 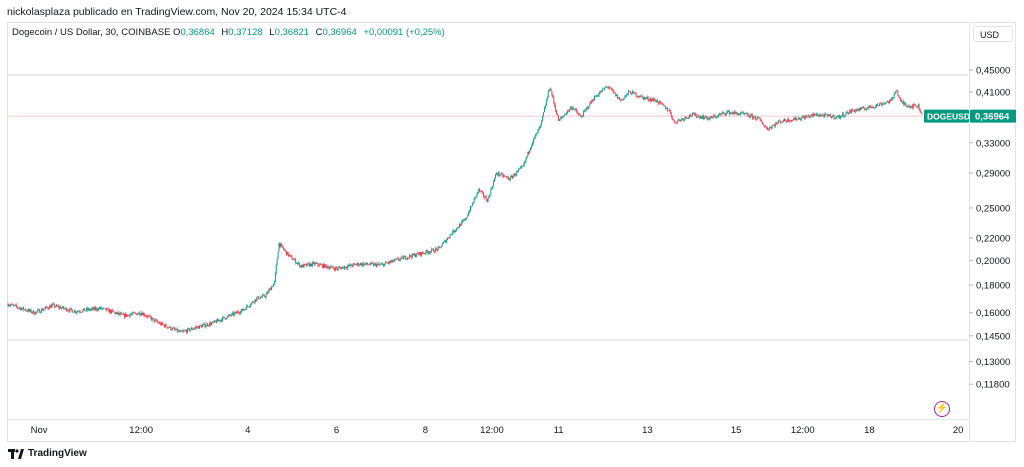 What do you see at coordinates (91, 32) in the screenshot?
I see `symbol-title: Dogecoin / US Dollar, 30, COINBASE` at bounding box center [91, 32].